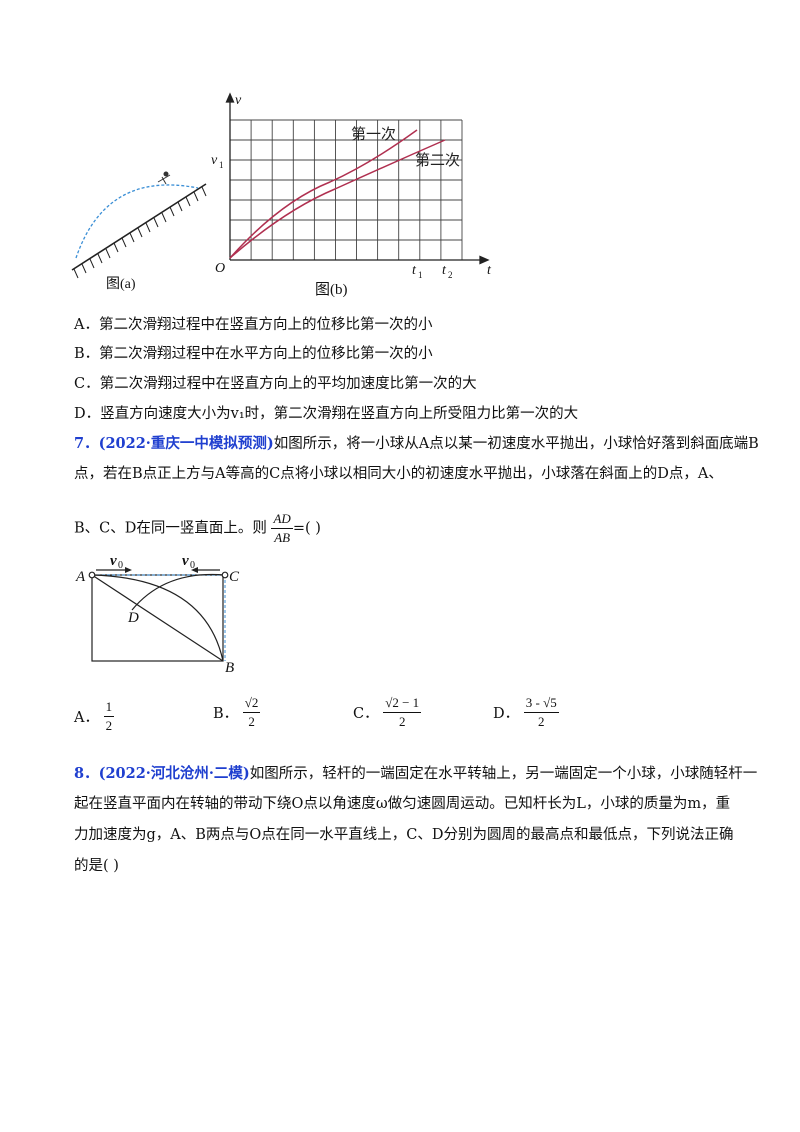 The width and height of the screenshot is (800, 1132). I want to click on figure-b-caption: 图(b), so click(331, 289).